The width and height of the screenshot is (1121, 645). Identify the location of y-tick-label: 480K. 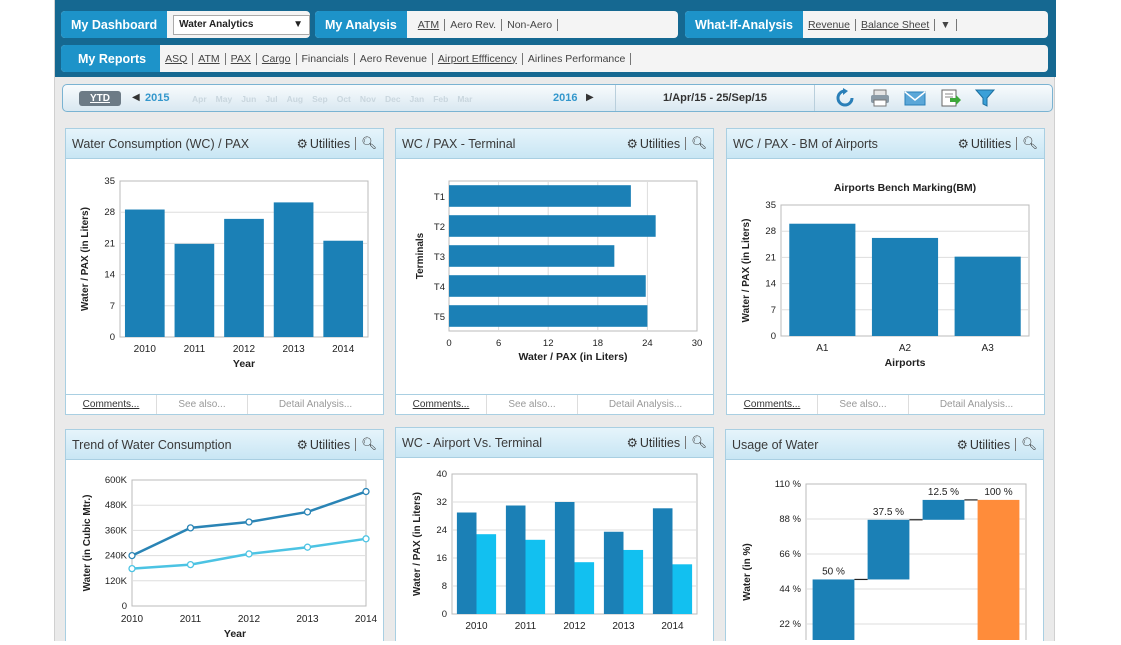
(116, 505).